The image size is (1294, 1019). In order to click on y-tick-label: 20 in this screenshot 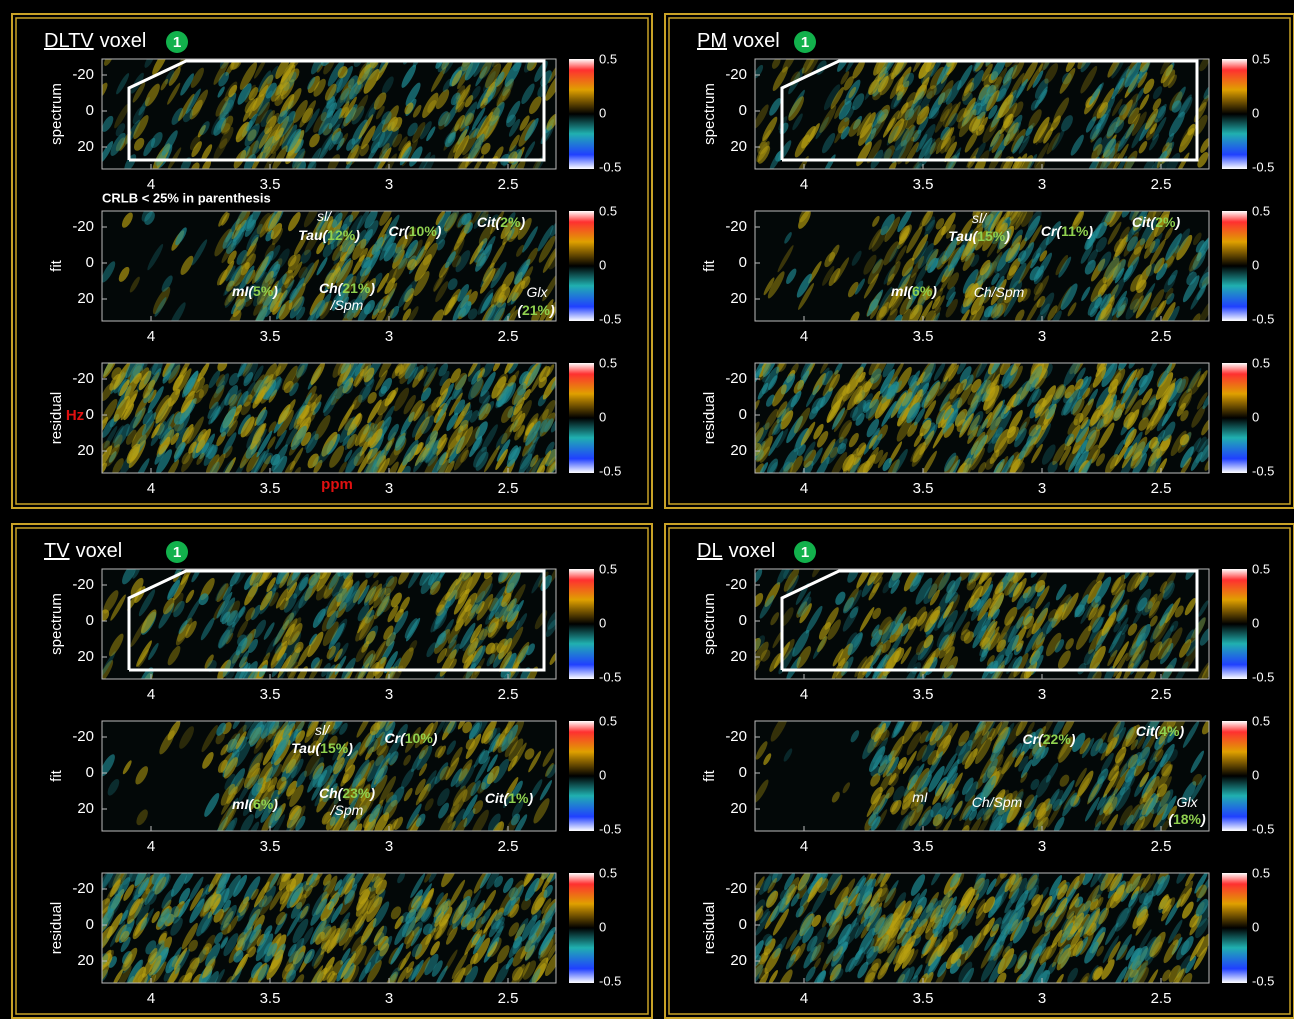, I will do `click(738, 298)`.